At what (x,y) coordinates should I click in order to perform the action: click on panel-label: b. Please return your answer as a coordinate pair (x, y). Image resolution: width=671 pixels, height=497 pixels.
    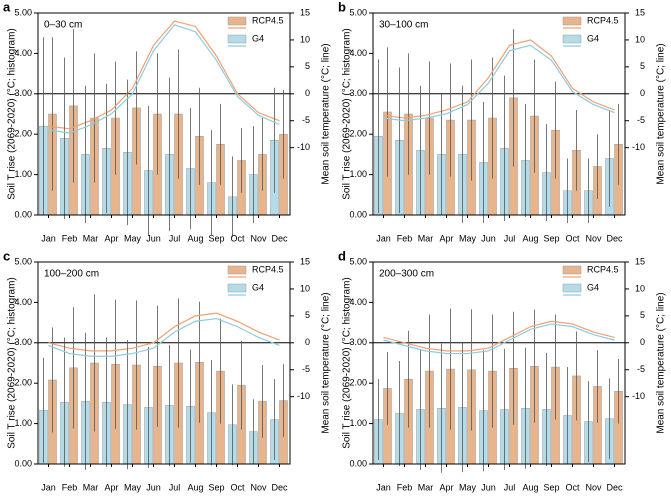
    Looking at the image, I should click on (342, 7).